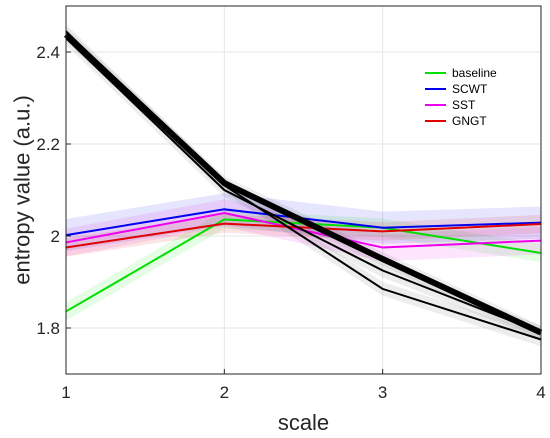 The height and width of the screenshot is (438, 550). Describe the element at coordinates (382, 392) in the screenshot. I see `x-tick-label-2: 3` at that location.